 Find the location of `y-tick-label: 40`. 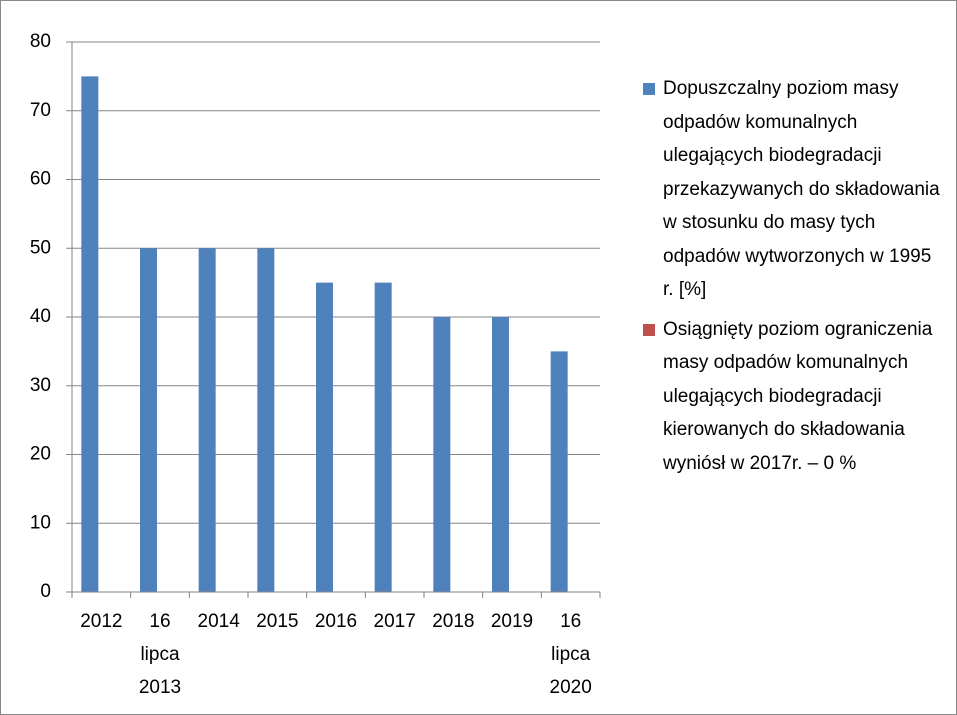

y-tick-label: 40 is located at coordinates (40, 316).